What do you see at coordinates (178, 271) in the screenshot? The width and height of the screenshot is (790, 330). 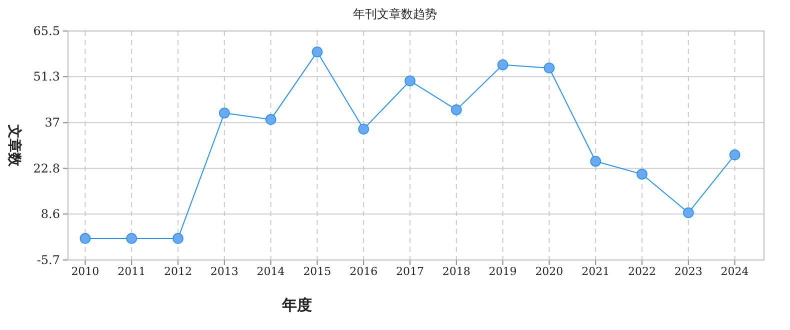 I see `x-tick-label: 2012` at bounding box center [178, 271].